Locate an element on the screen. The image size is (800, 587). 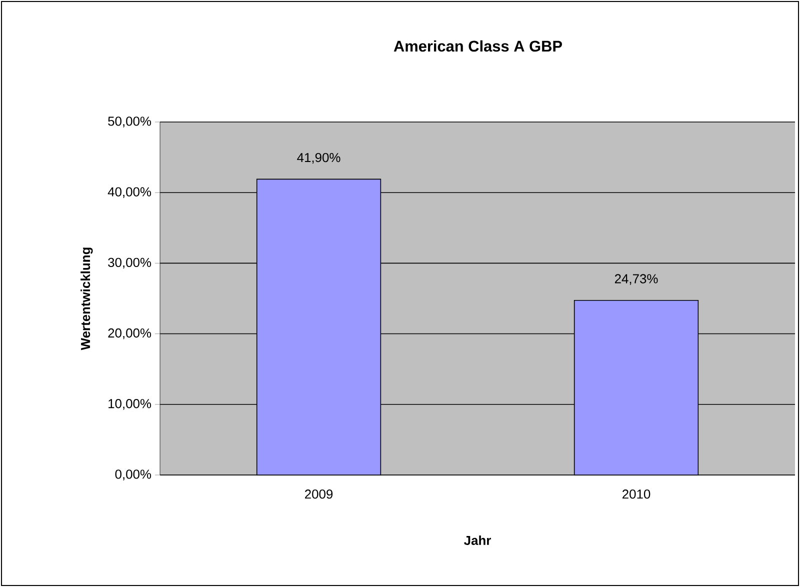
y-tick-label: 30,00% is located at coordinates (130, 263).